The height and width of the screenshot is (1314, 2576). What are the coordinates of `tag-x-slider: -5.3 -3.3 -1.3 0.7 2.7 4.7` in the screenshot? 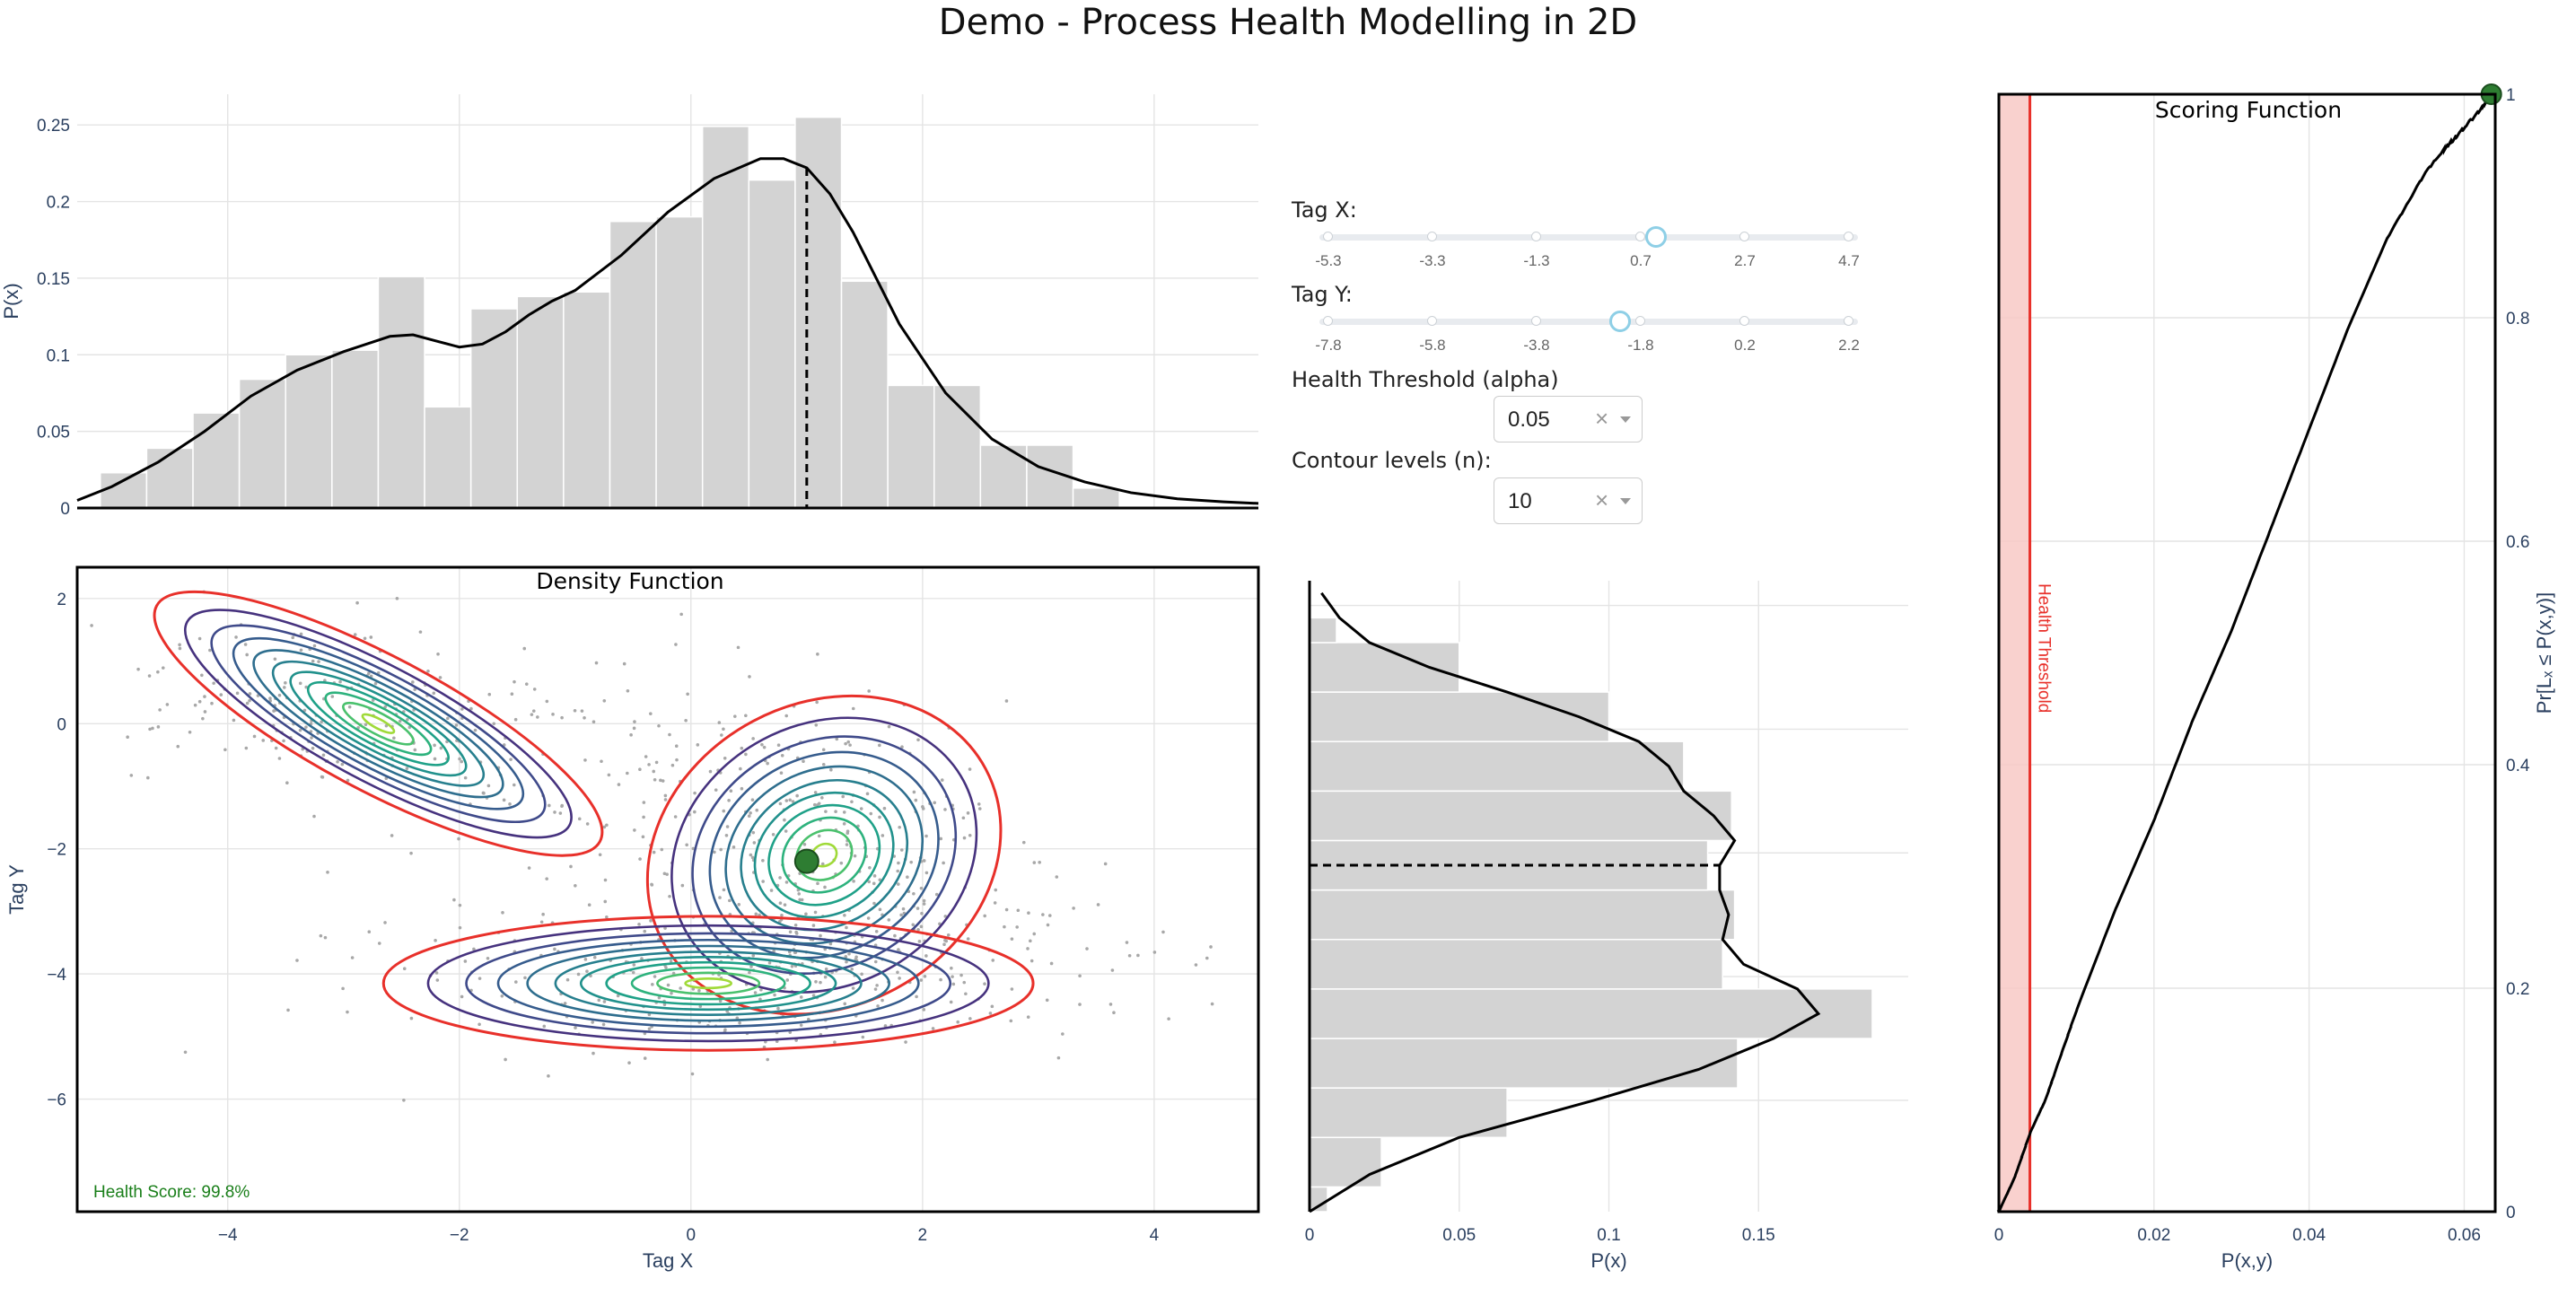 It's located at (1595, 254).